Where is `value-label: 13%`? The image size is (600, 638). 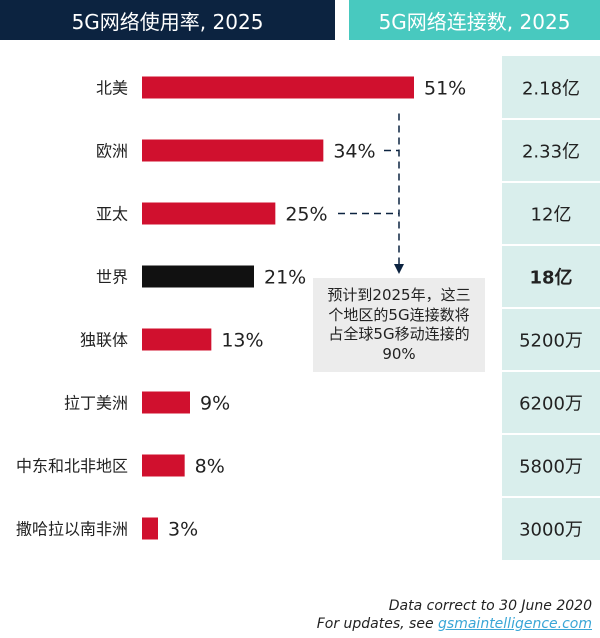 value-label: 13% is located at coordinates (242, 341).